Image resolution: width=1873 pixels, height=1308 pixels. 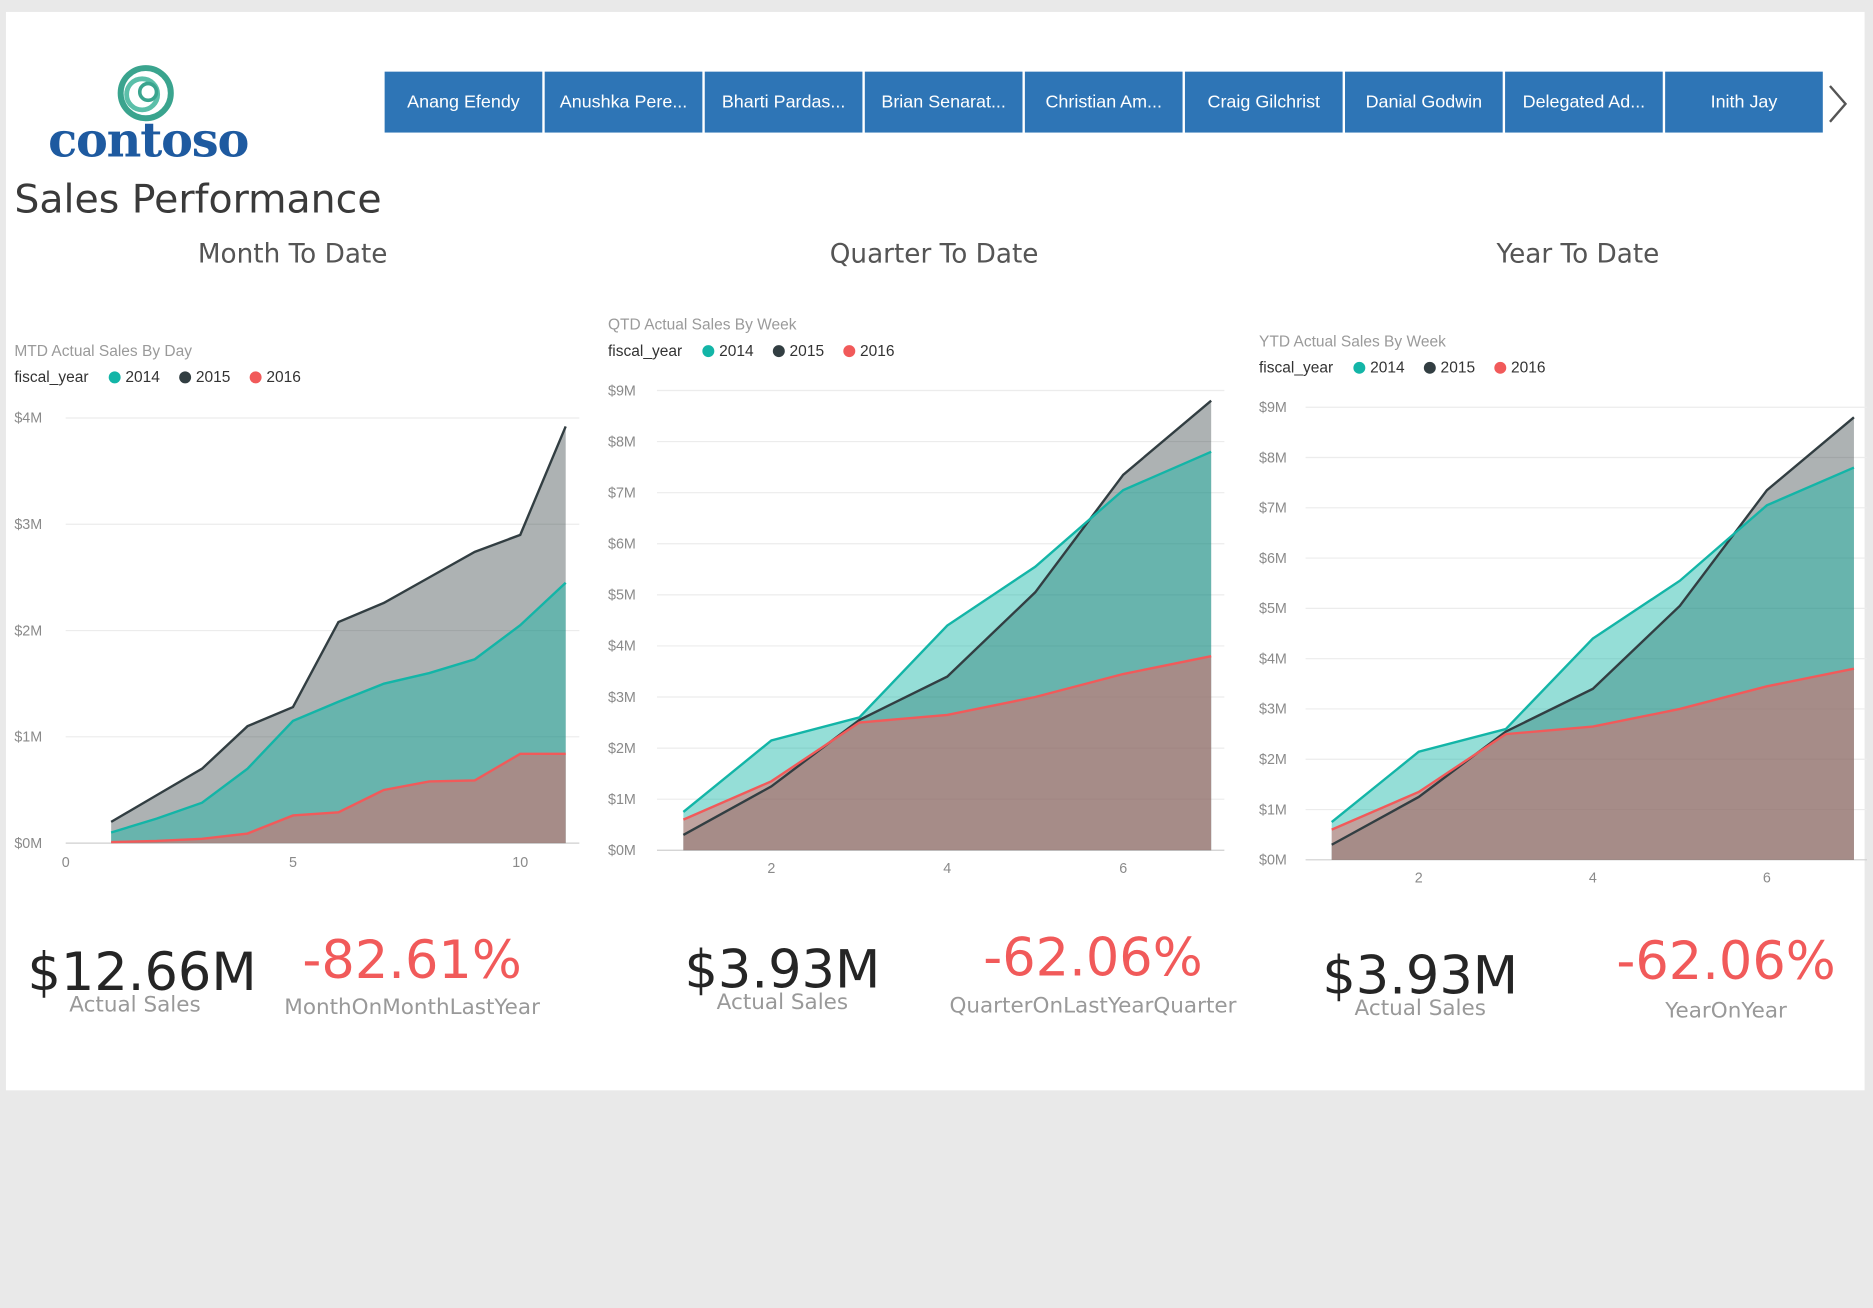 I want to click on logo-wordmark: contoso, so click(x=148, y=140).